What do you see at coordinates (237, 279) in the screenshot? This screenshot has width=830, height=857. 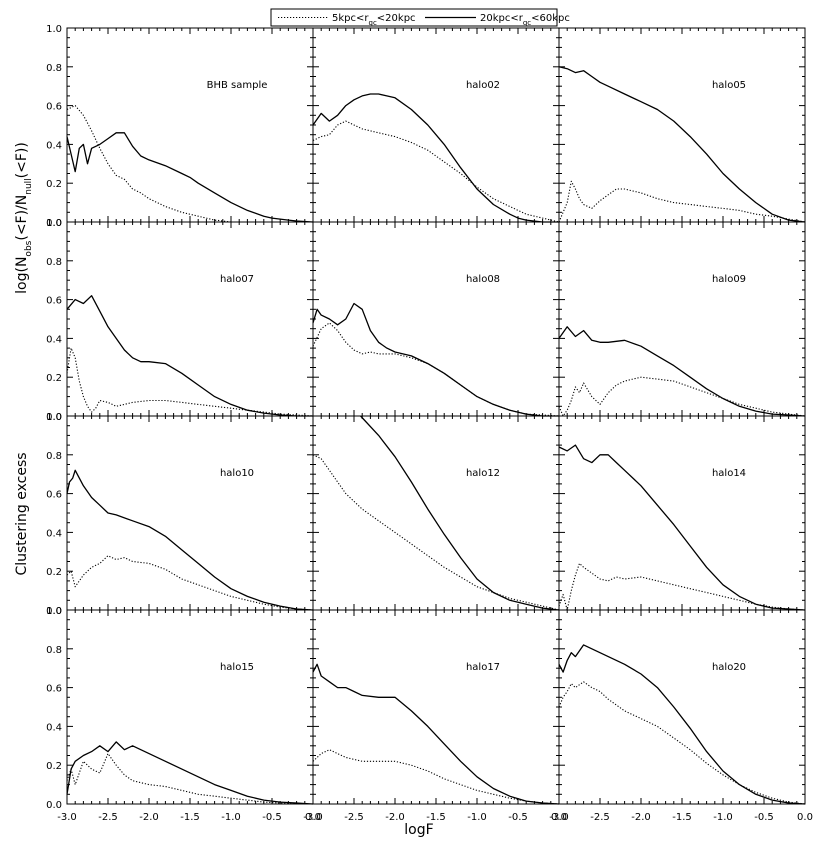 I see `panel-label: halo07` at bounding box center [237, 279].